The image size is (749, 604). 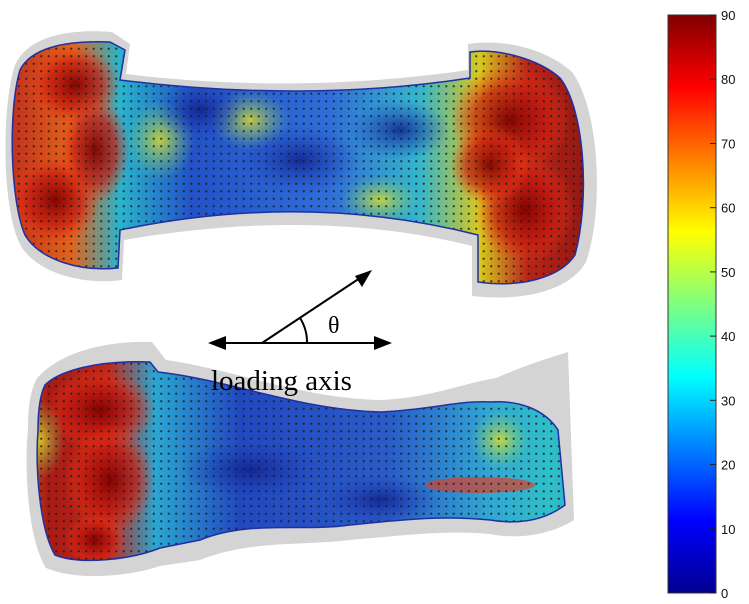 I want to click on colorbar-tick-label: 70, so click(x=728, y=143).